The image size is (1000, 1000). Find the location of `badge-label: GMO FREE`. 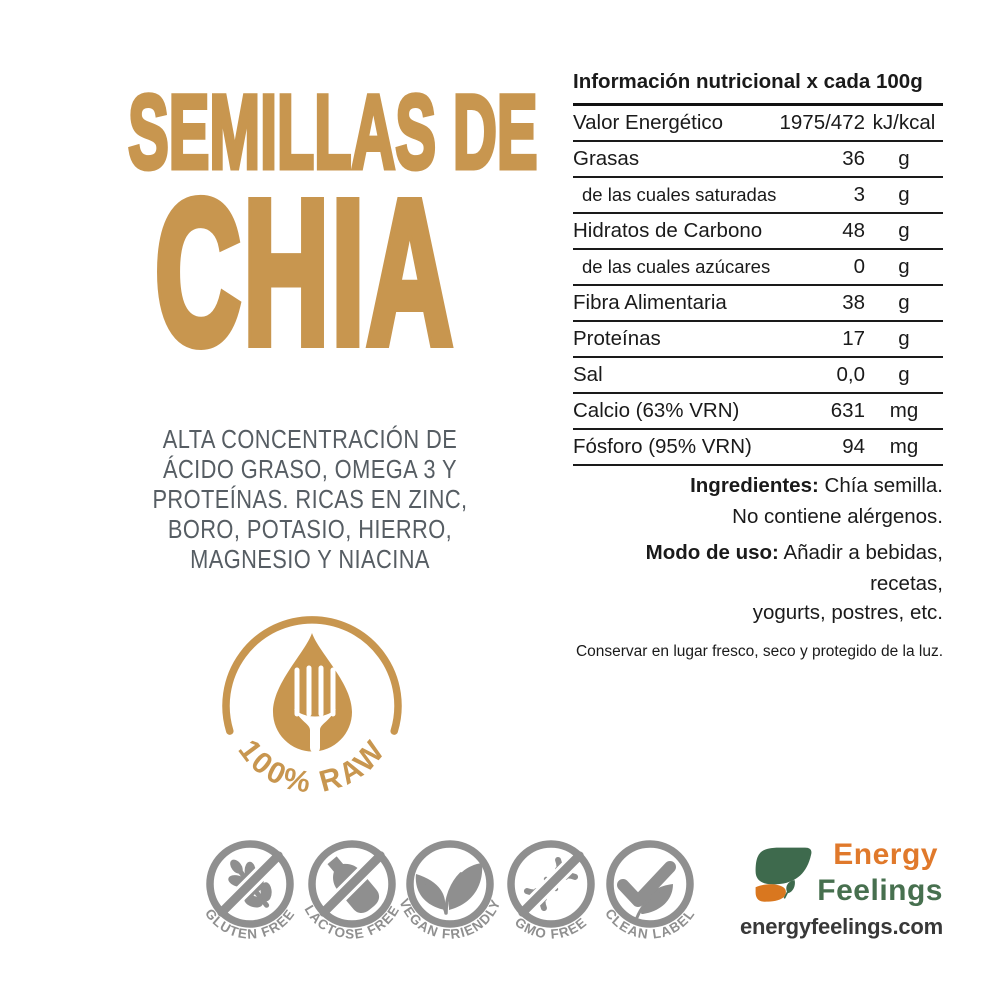

badge-label: GMO FREE is located at coordinates (551, 927).